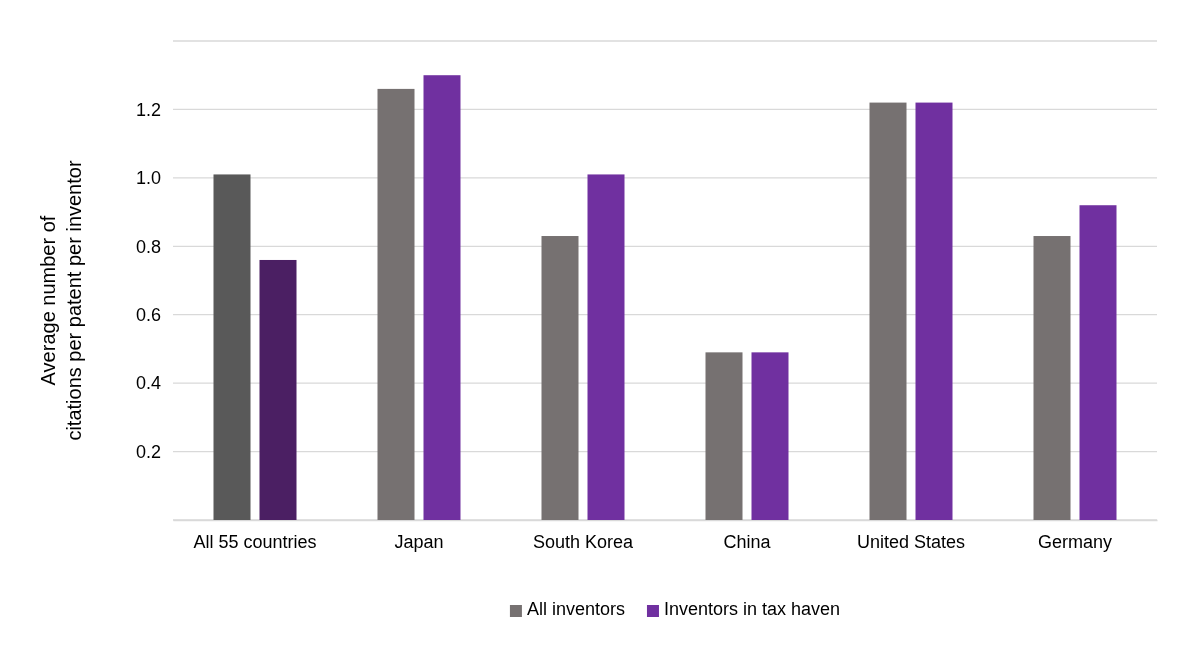  I want to click on legend-label: All inventors, so click(575, 609).